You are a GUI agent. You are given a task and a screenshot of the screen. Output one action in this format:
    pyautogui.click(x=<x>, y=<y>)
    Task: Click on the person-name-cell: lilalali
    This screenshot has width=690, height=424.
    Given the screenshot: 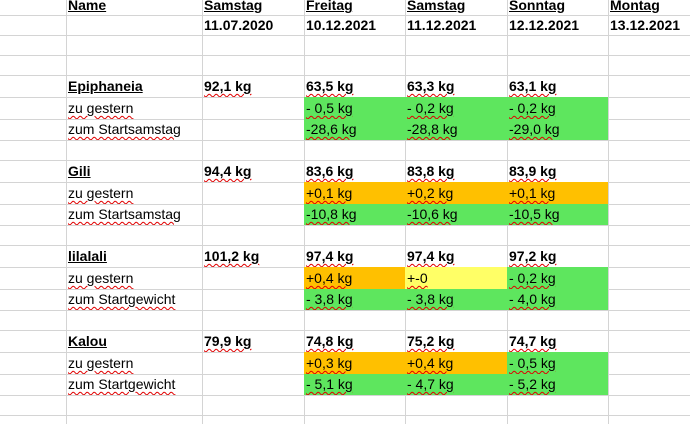 What is the action you would take?
    pyautogui.click(x=87, y=256)
    